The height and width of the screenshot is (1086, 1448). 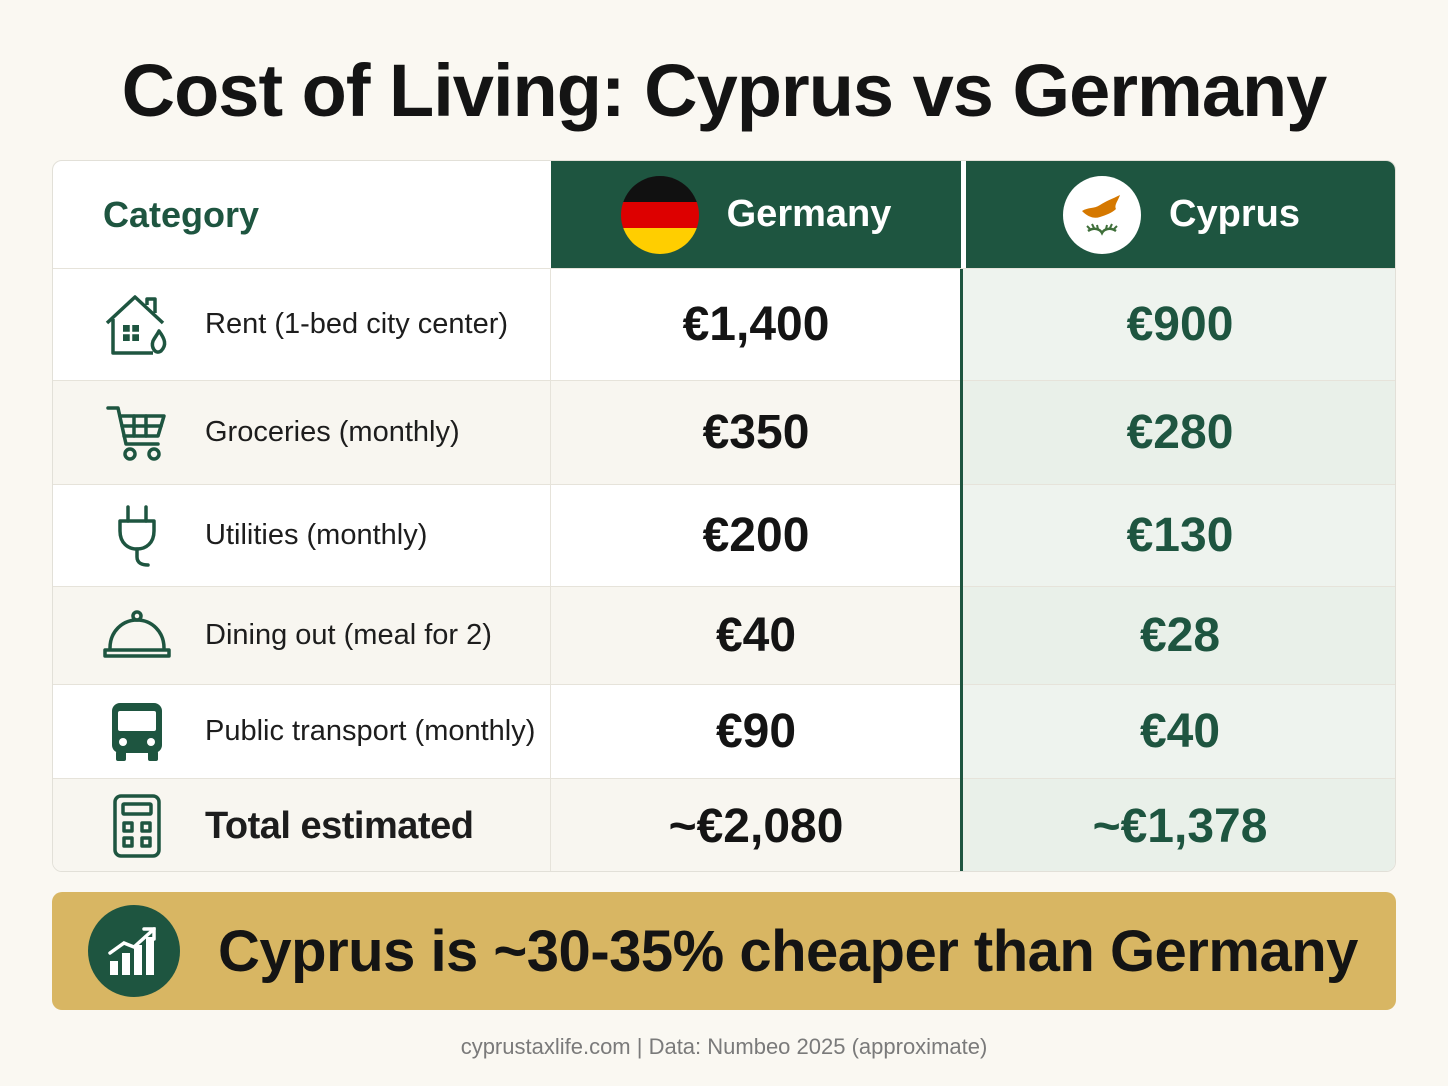 I want to click on category-cell: Total estimated, so click(x=302, y=825).